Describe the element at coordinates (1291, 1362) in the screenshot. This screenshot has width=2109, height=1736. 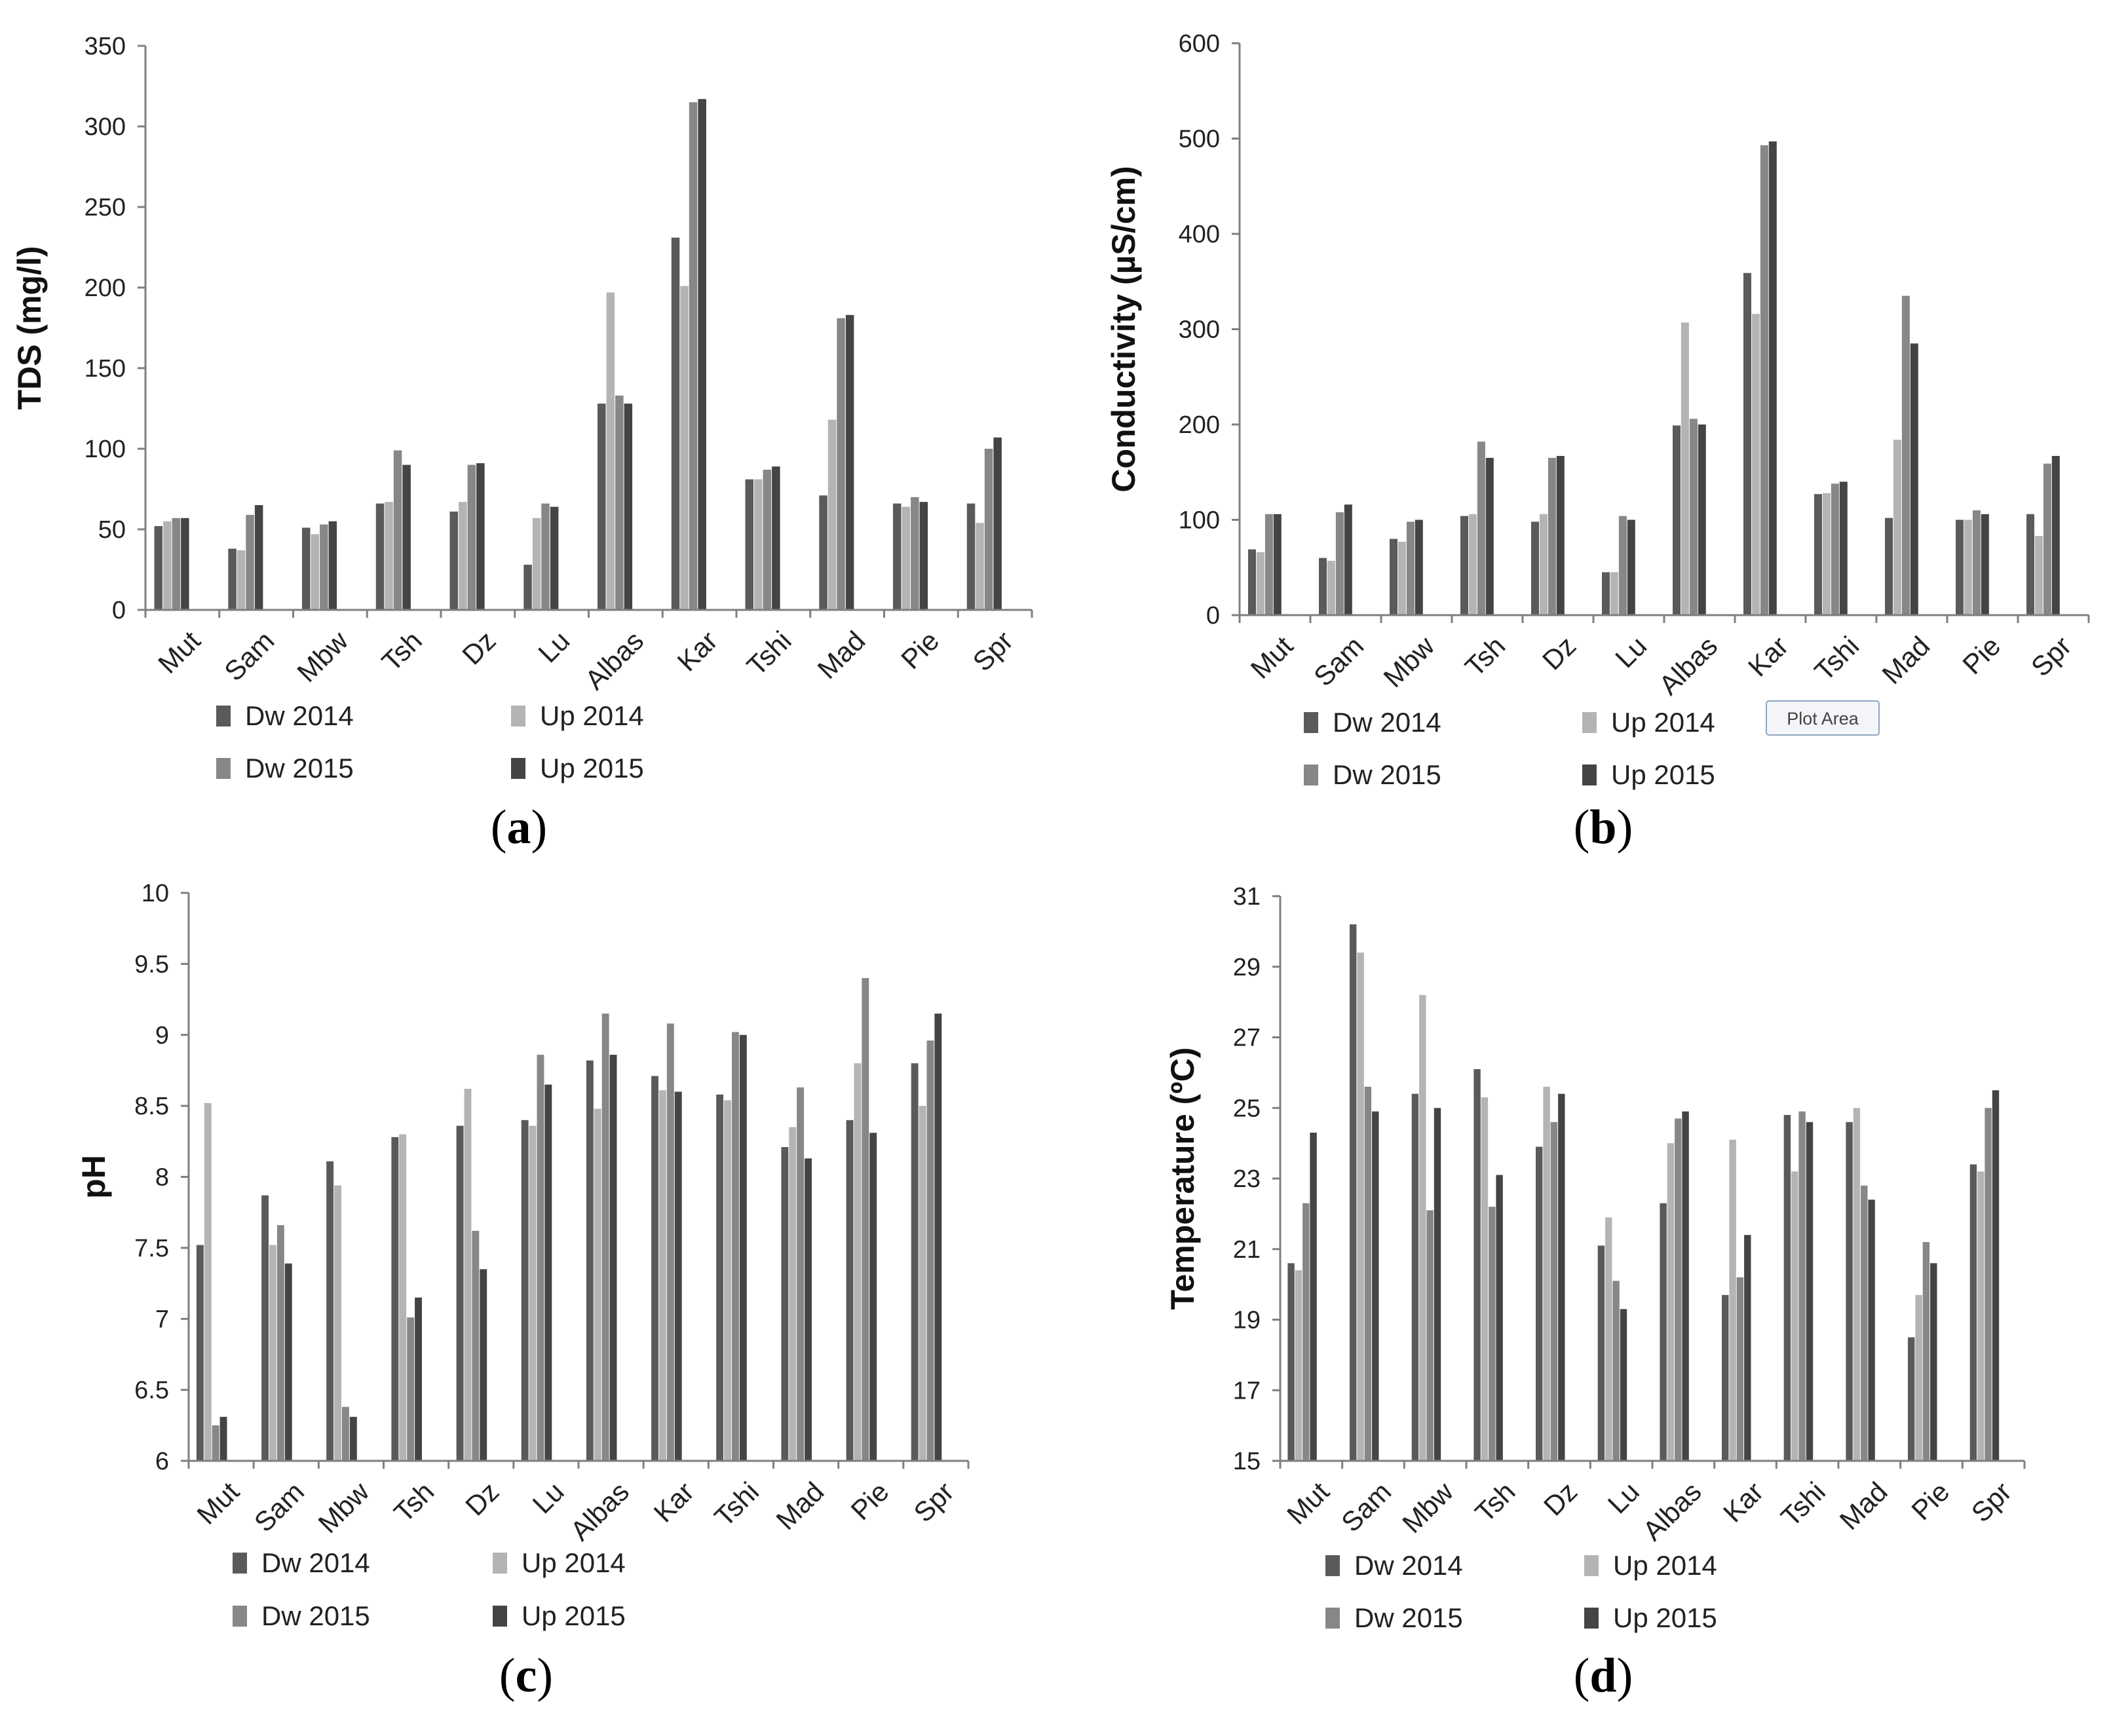
I see `bar-mut-dw-2014` at that location.